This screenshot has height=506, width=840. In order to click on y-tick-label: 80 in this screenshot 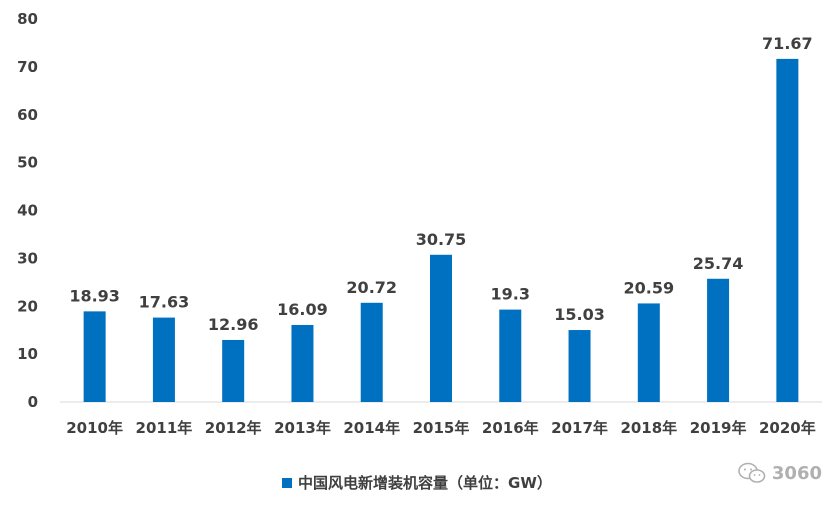, I will do `click(27, 19)`.